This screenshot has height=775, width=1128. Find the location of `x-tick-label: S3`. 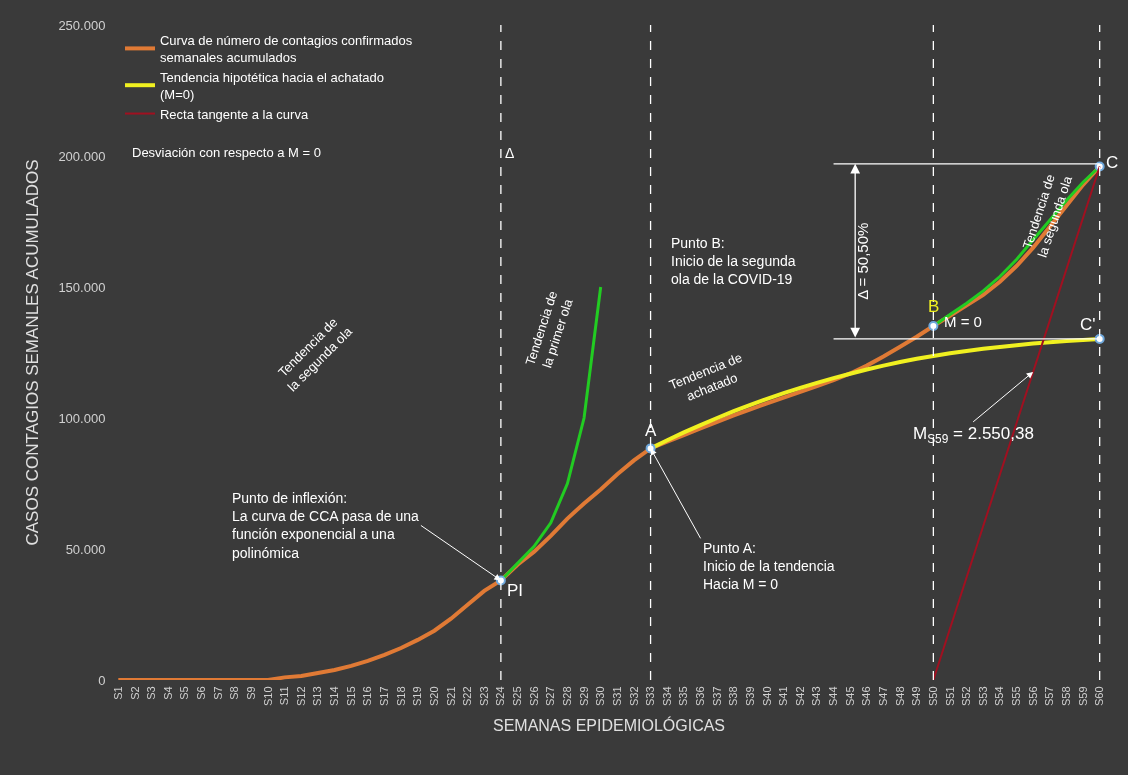

x-tick-label: S3 is located at coordinates (151, 693).